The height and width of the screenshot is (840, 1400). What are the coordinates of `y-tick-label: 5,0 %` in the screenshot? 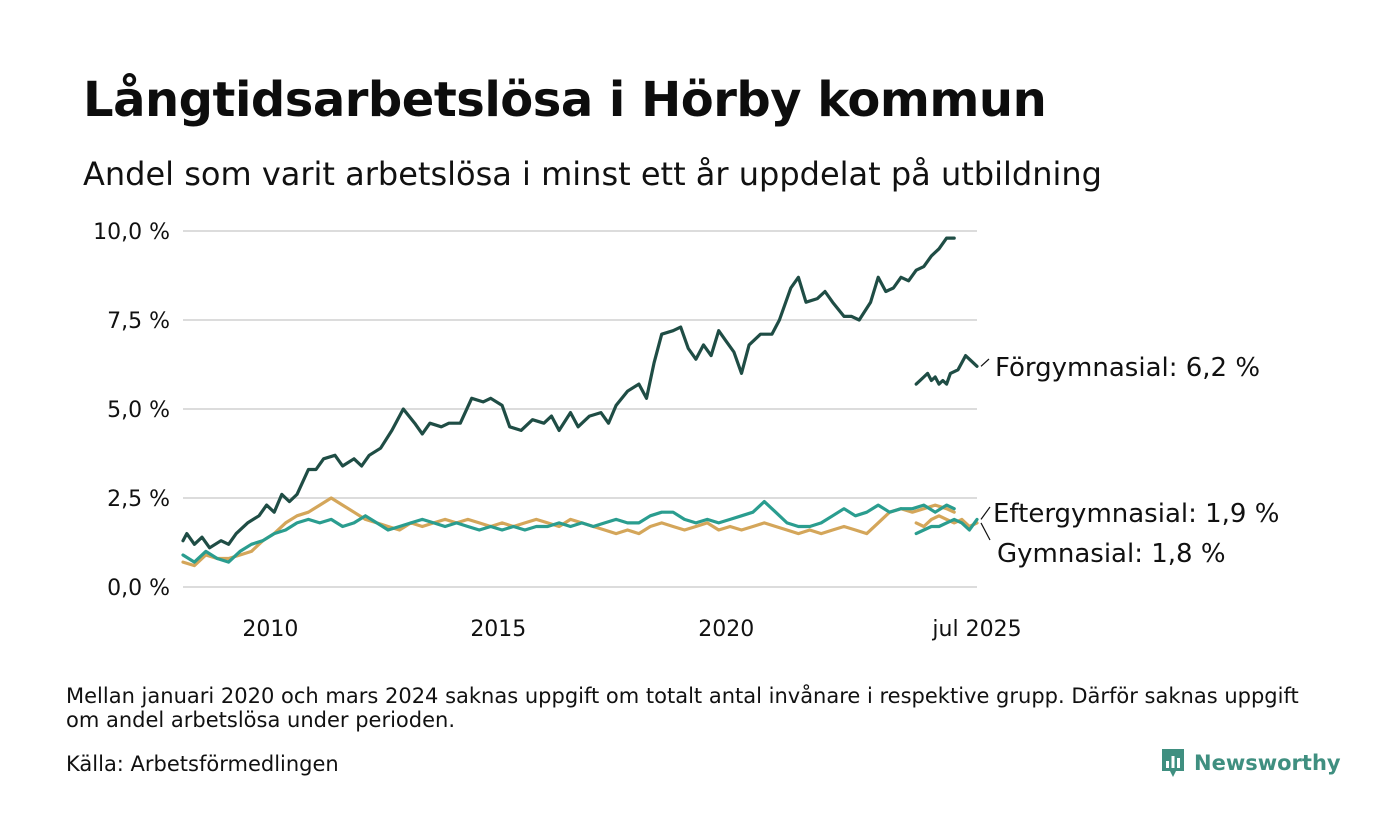 It's located at (138, 410).